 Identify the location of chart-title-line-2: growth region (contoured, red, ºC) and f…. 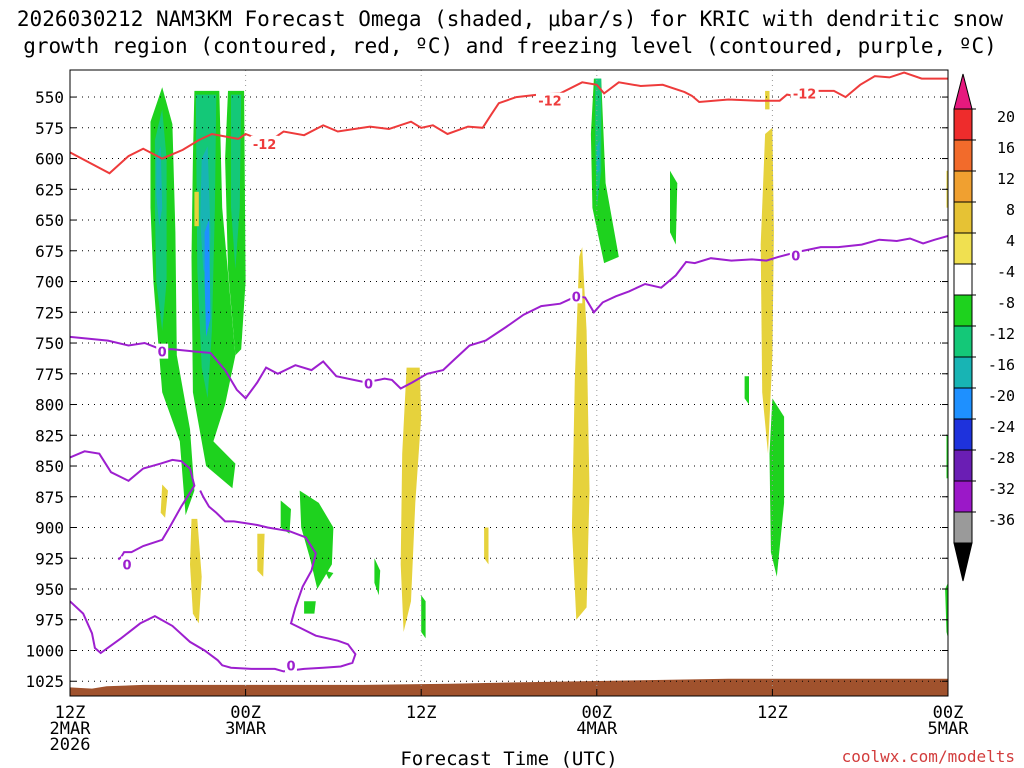
(510, 46).